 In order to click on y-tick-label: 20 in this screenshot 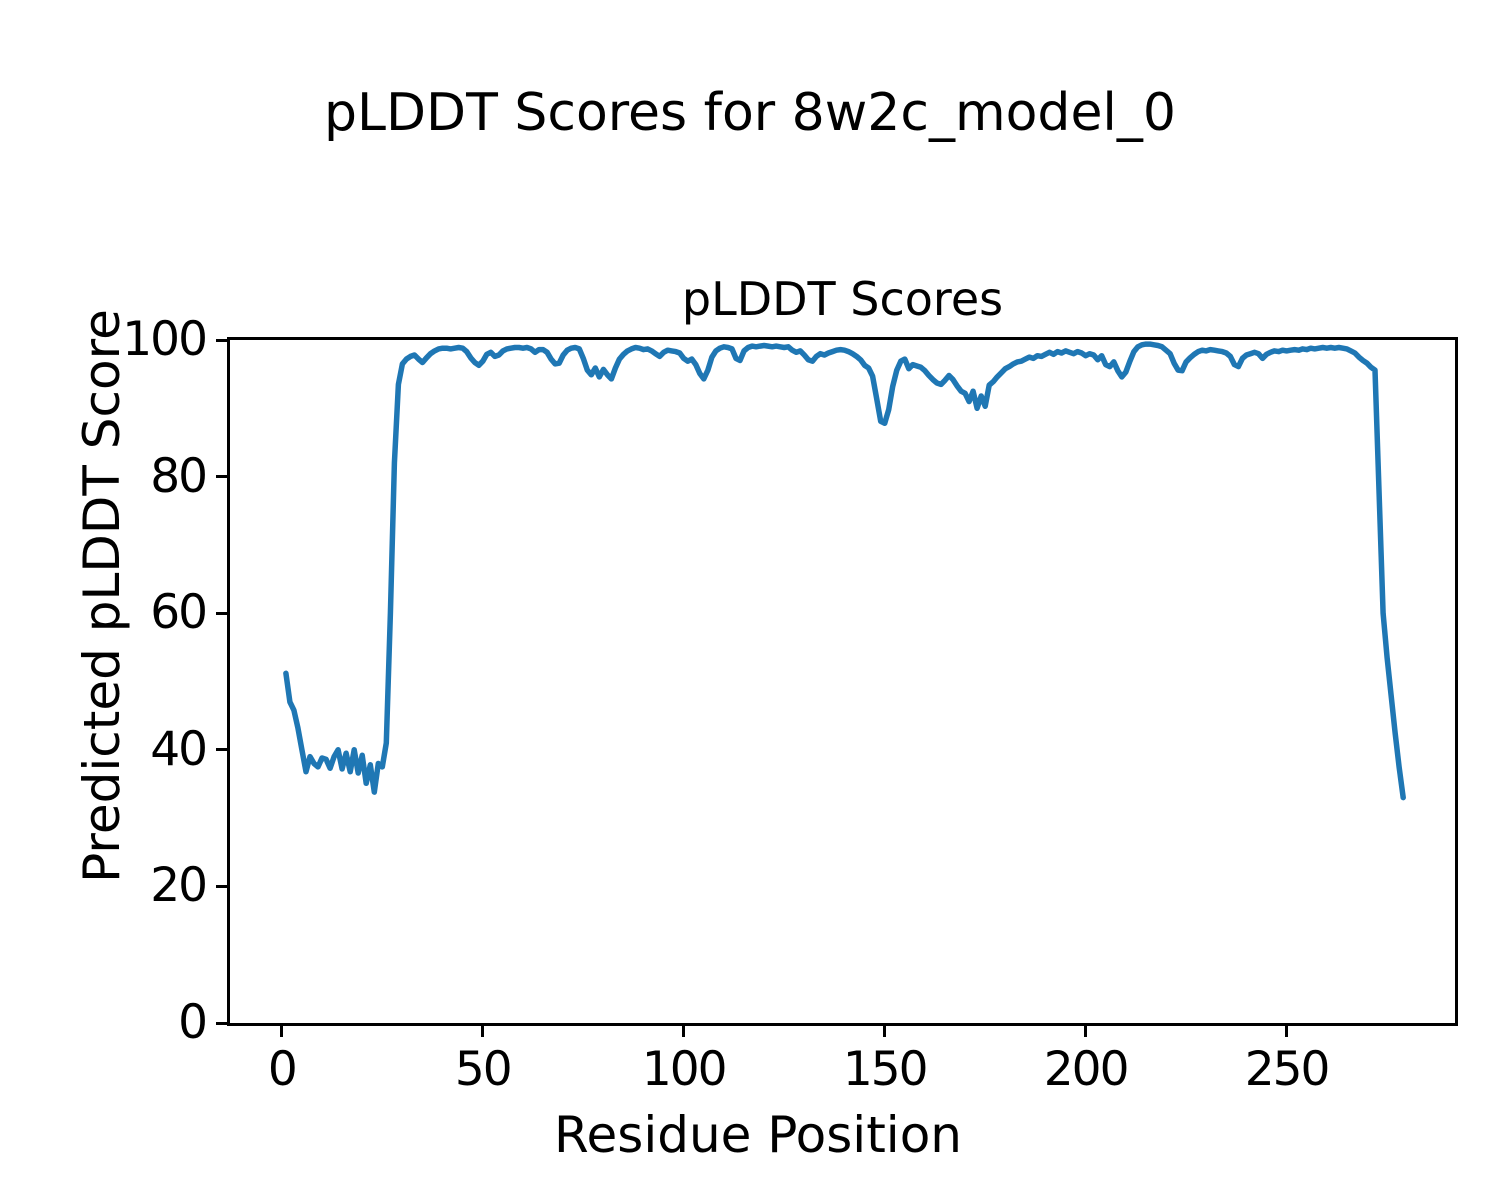, I will do `click(179, 886)`.